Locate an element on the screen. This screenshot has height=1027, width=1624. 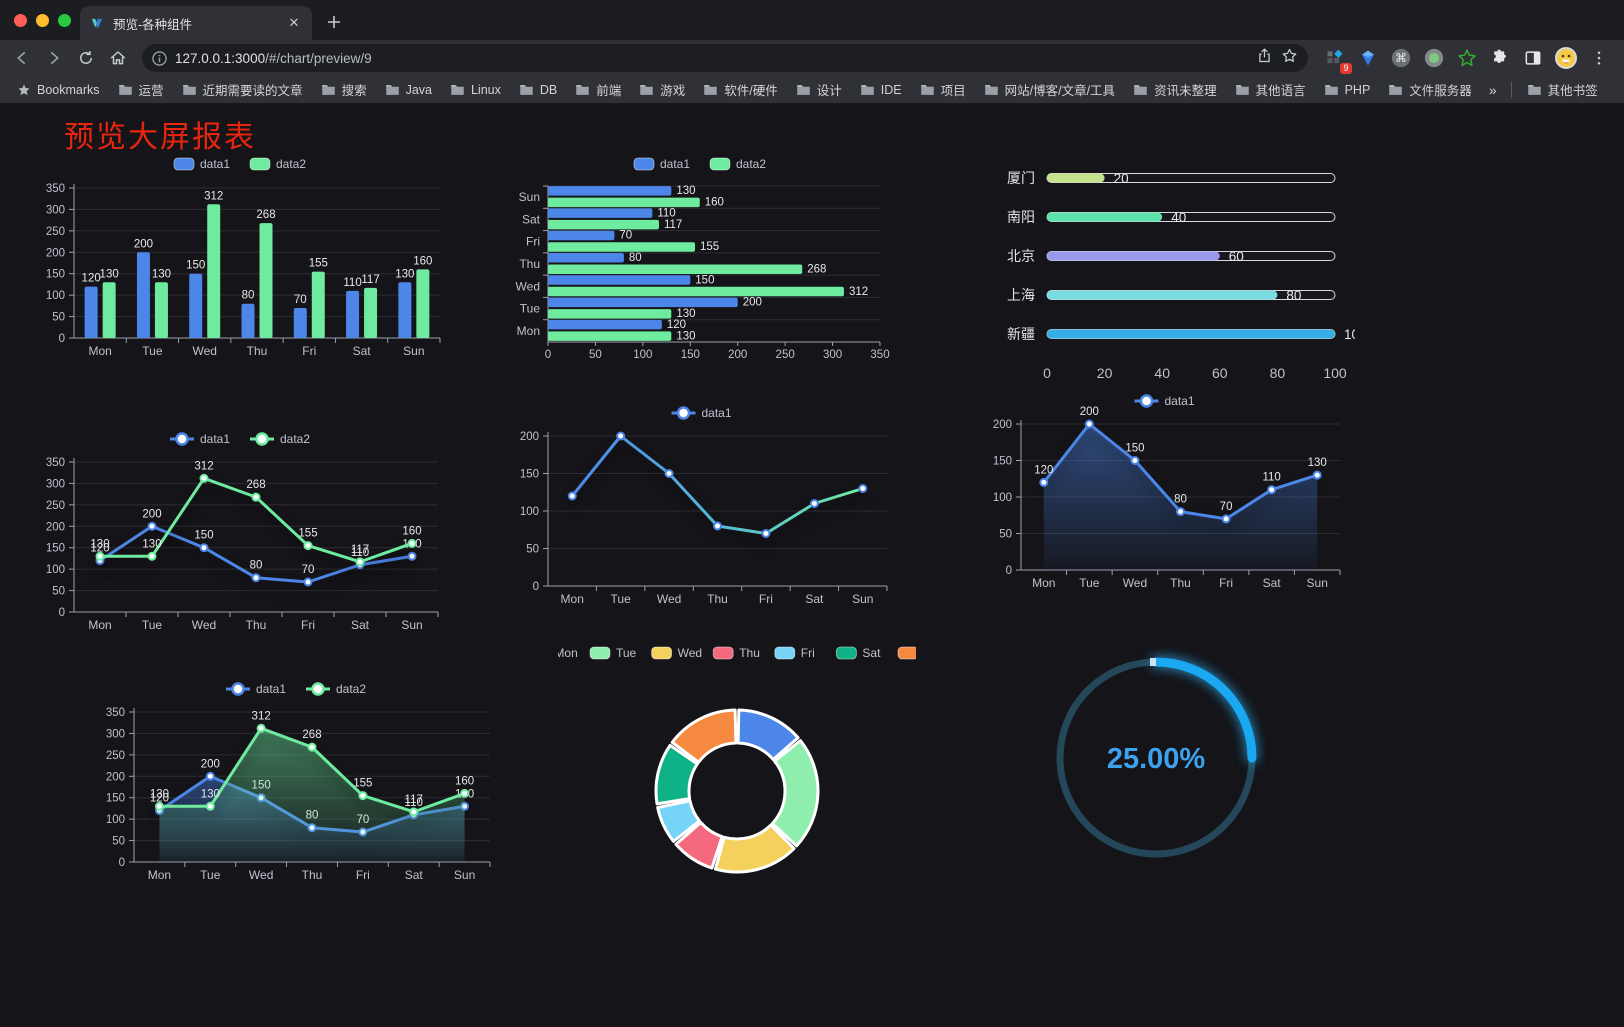
profile-avatar is located at coordinates (1566, 58).